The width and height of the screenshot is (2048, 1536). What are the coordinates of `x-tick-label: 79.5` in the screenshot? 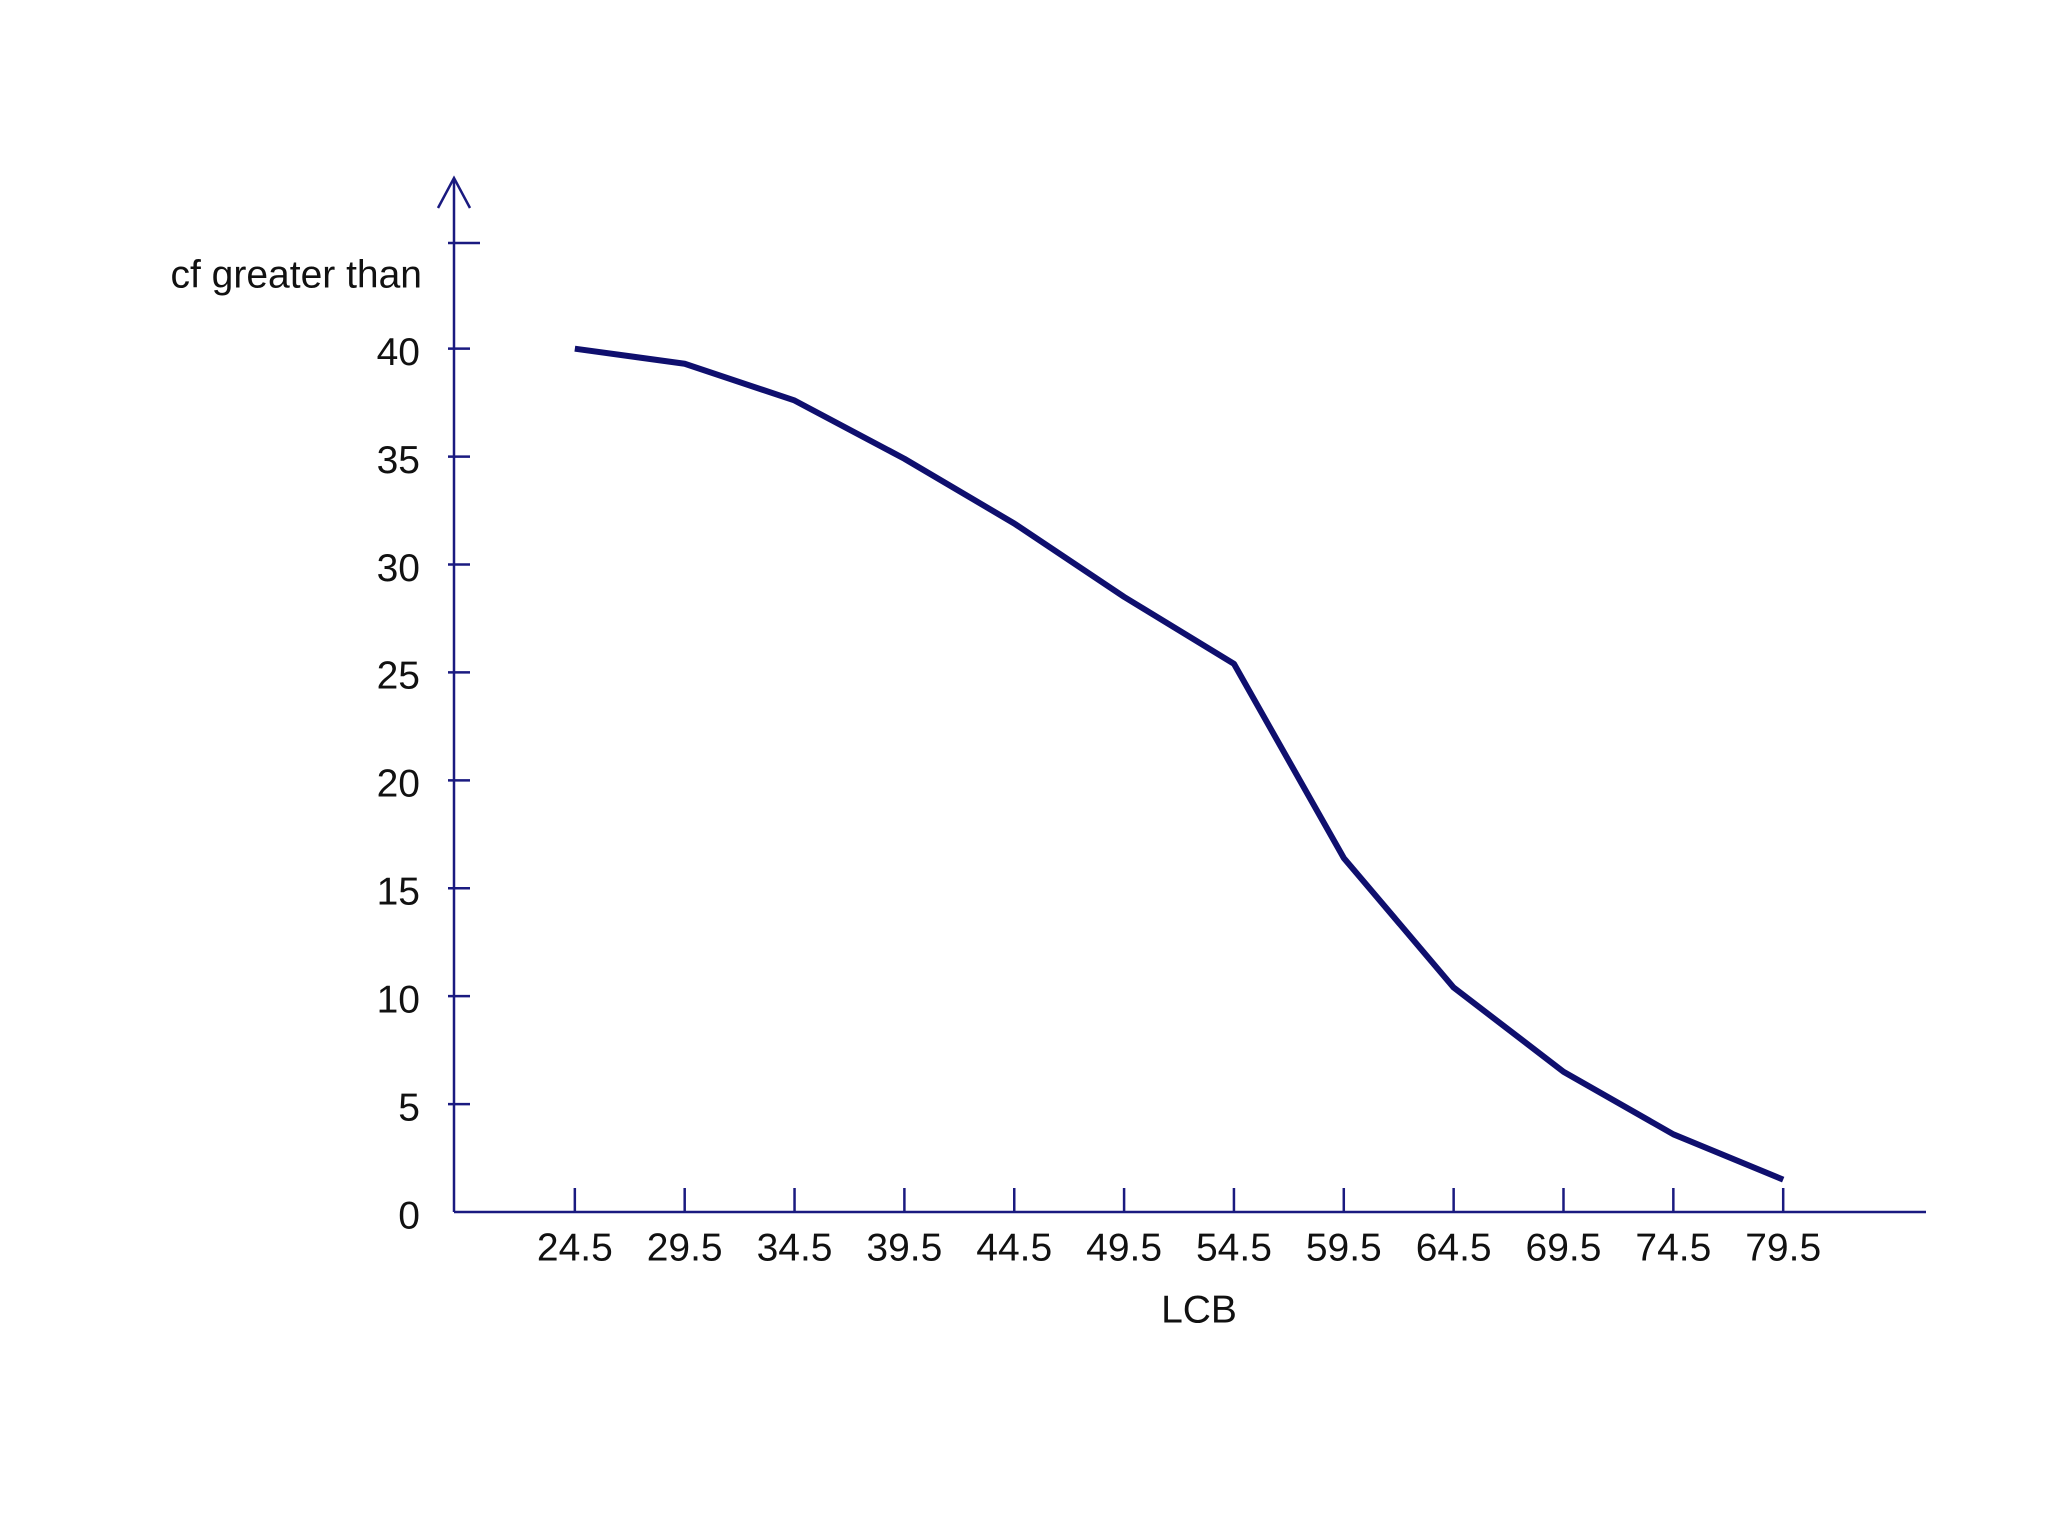 It's located at (1783, 1247).